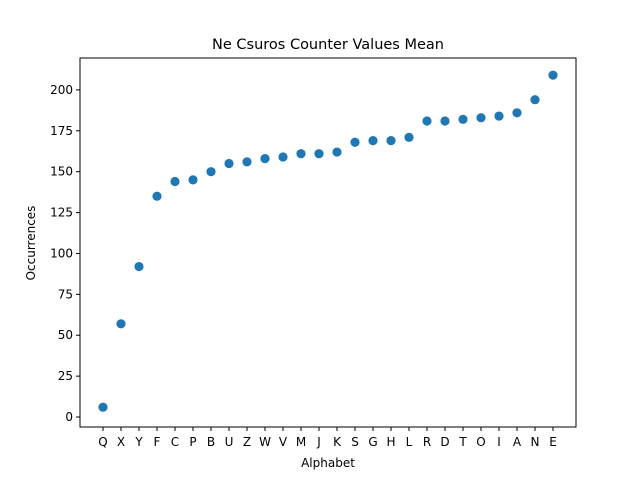 The width and height of the screenshot is (640, 480). What do you see at coordinates (157, 196) in the screenshot?
I see `data-point-f` at bounding box center [157, 196].